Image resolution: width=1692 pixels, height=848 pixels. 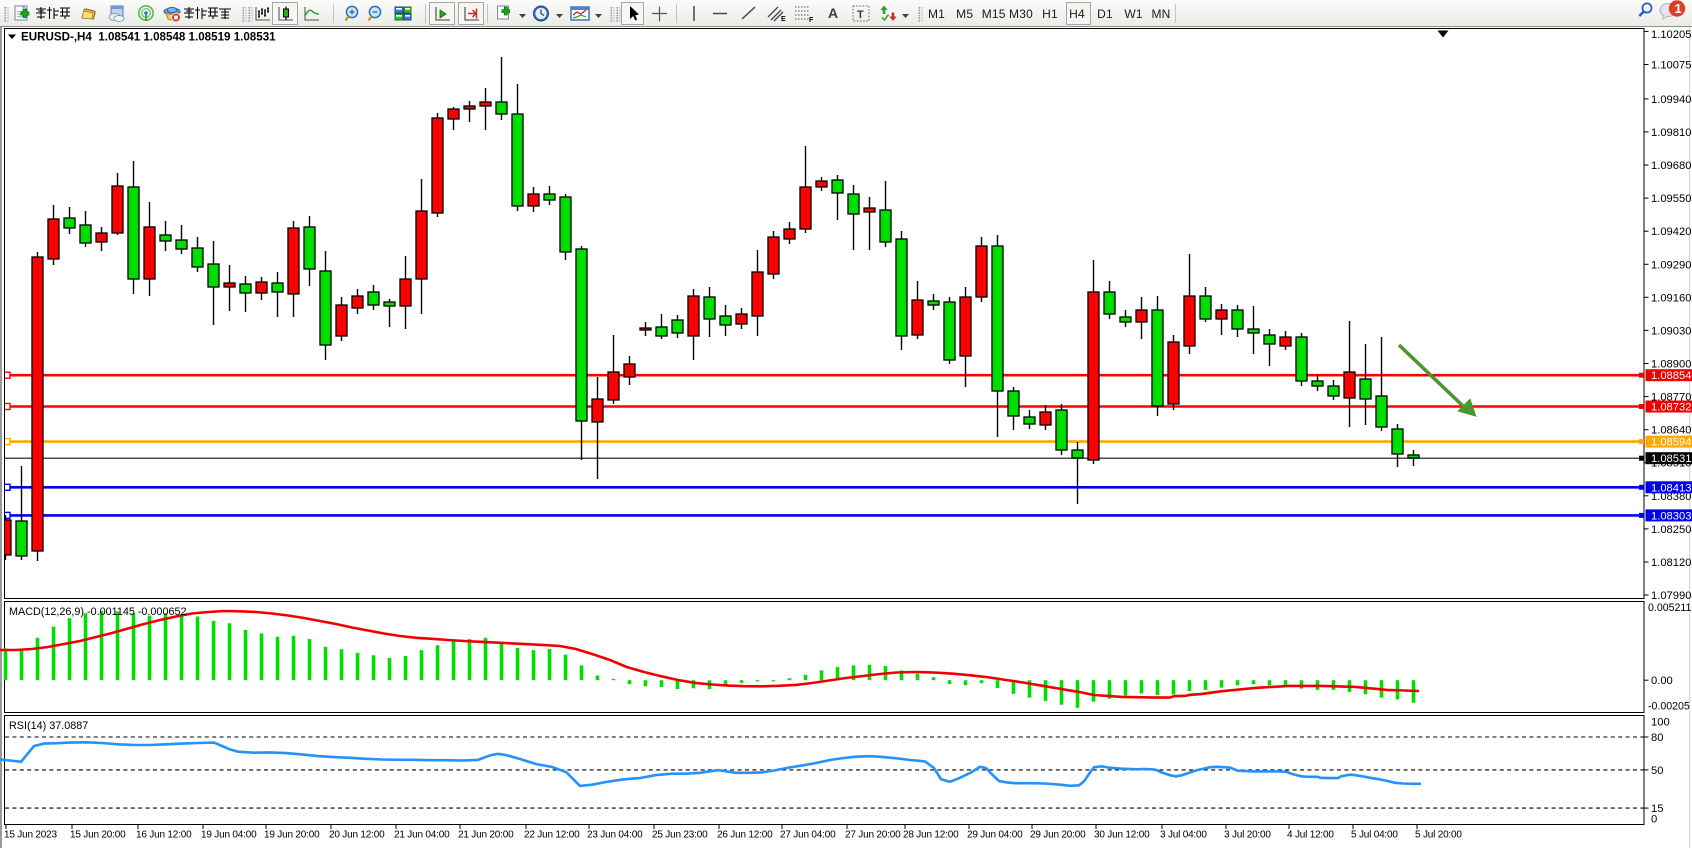 What do you see at coordinates (1247, 835) in the screenshot?
I see `svg-text: 3 Jul 20:00` at bounding box center [1247, 835].